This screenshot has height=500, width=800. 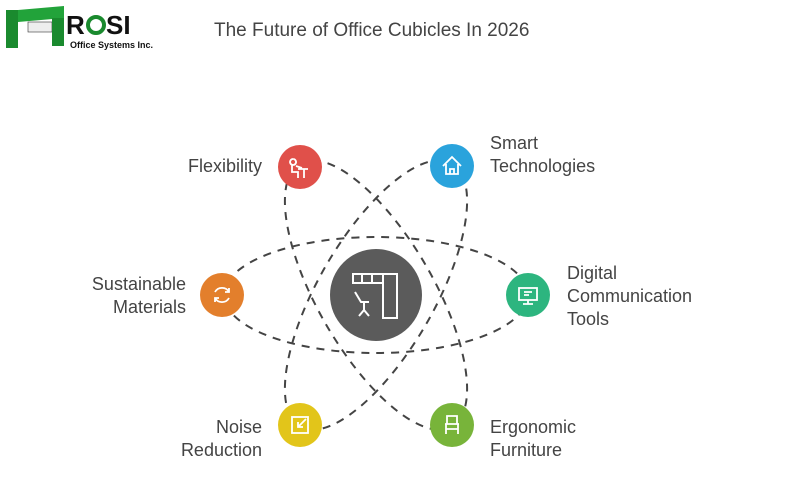 I want to click on monitor-chat-icon, so click(x=528, y=296).